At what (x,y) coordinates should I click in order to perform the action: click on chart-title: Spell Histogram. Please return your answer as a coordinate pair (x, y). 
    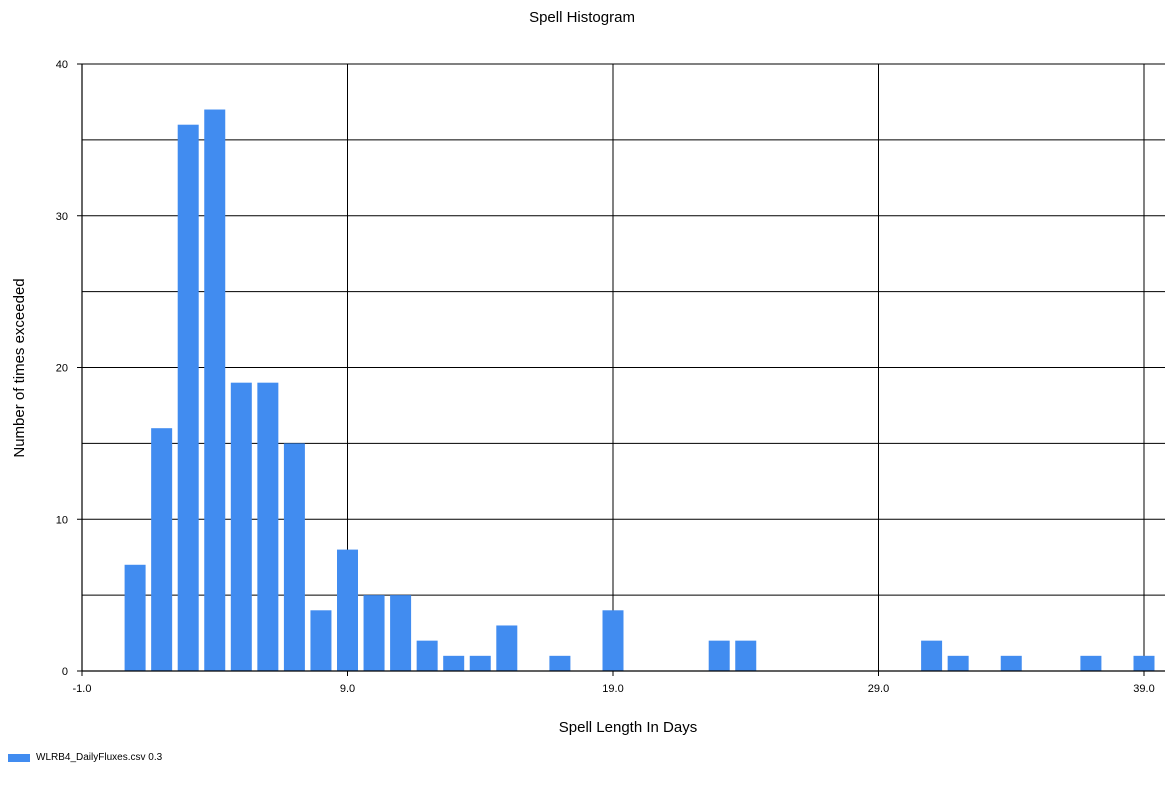
    Looking at the image, I should click on (582, 17).